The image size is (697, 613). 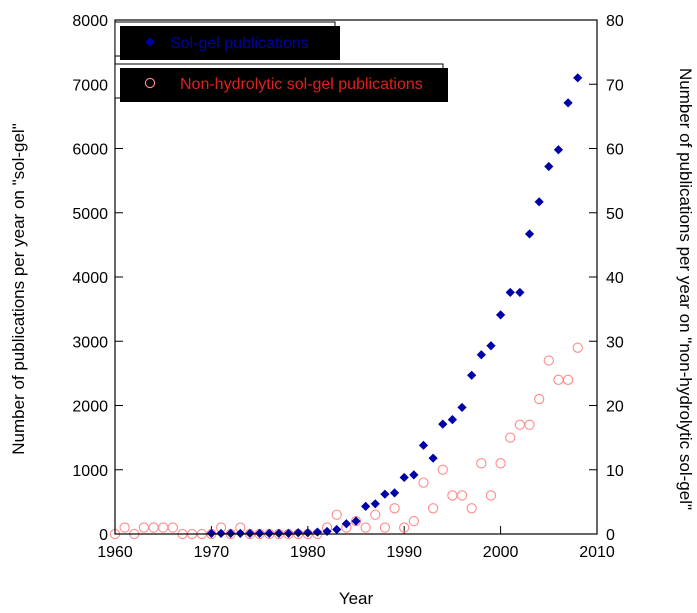 What do you see at coordinates (301, 84) in the screenshot?
I see `legend-label-non-hydrolytic: Non-hydrolytic sol-gel publications` at bounding box center [301, 84].